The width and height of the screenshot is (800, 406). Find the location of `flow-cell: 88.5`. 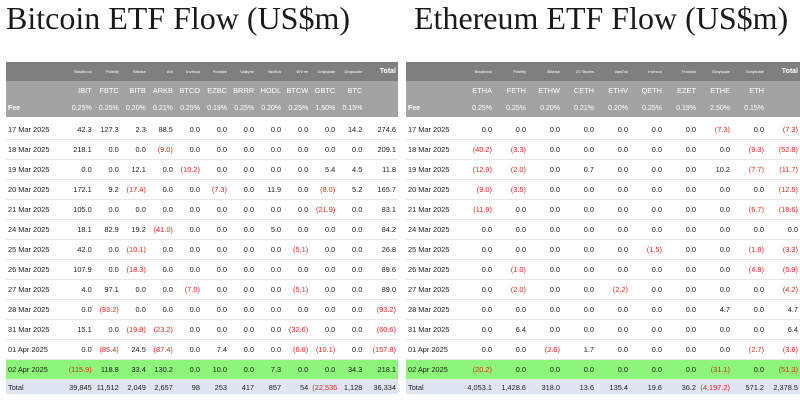

flow-cell: 88.5 is located at coordinates (161, 130).